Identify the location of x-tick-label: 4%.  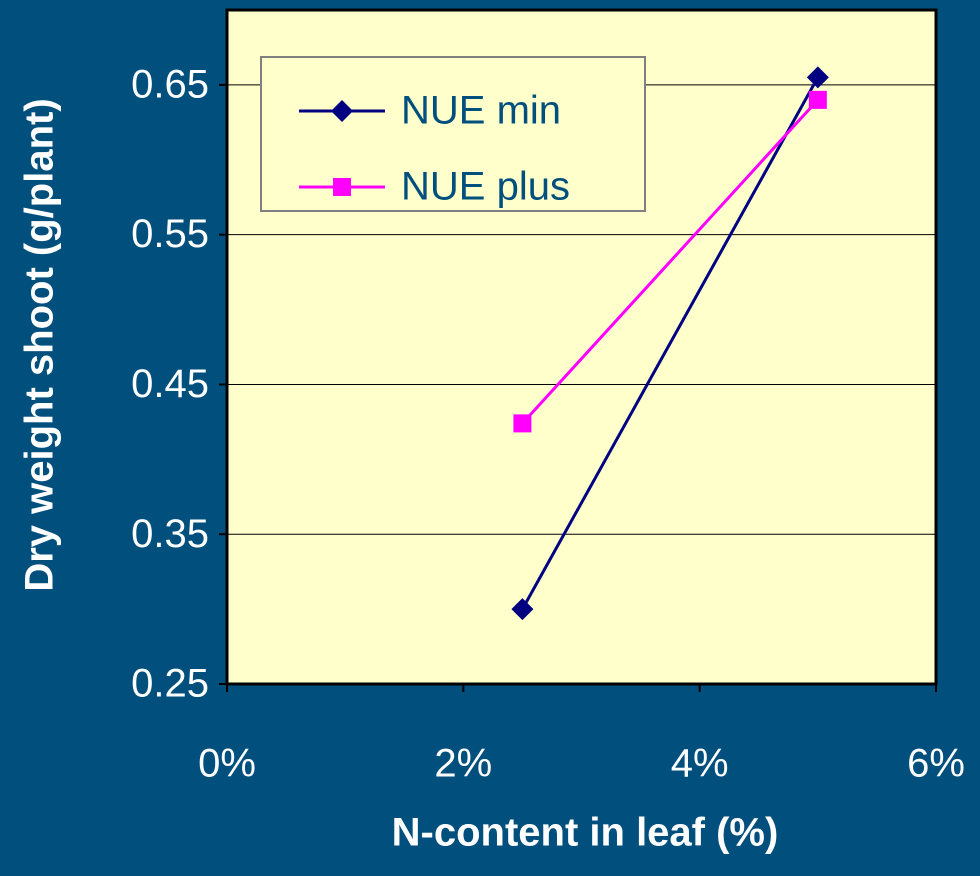
(700, 764).